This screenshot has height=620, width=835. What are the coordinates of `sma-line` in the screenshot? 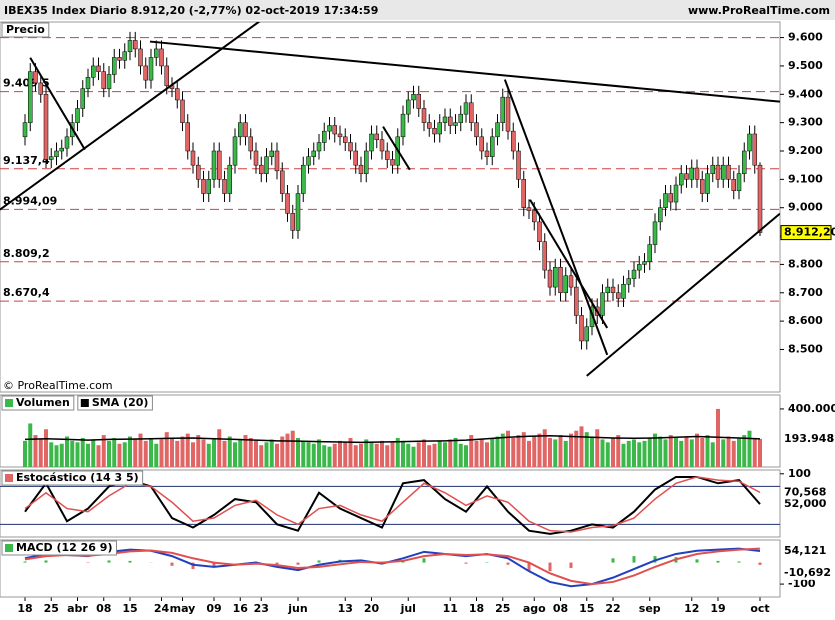 It's located at (392, 439).